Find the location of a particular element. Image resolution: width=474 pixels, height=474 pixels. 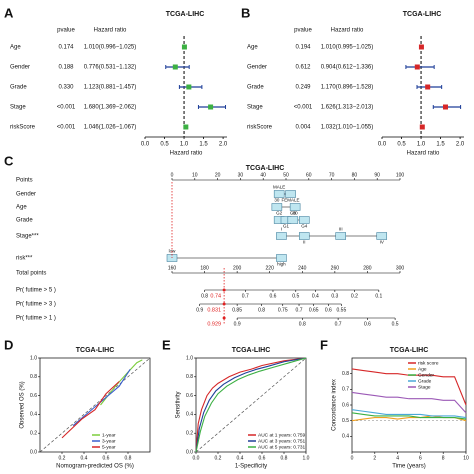

scale-label: 30 is located at coordinates (241, 175).